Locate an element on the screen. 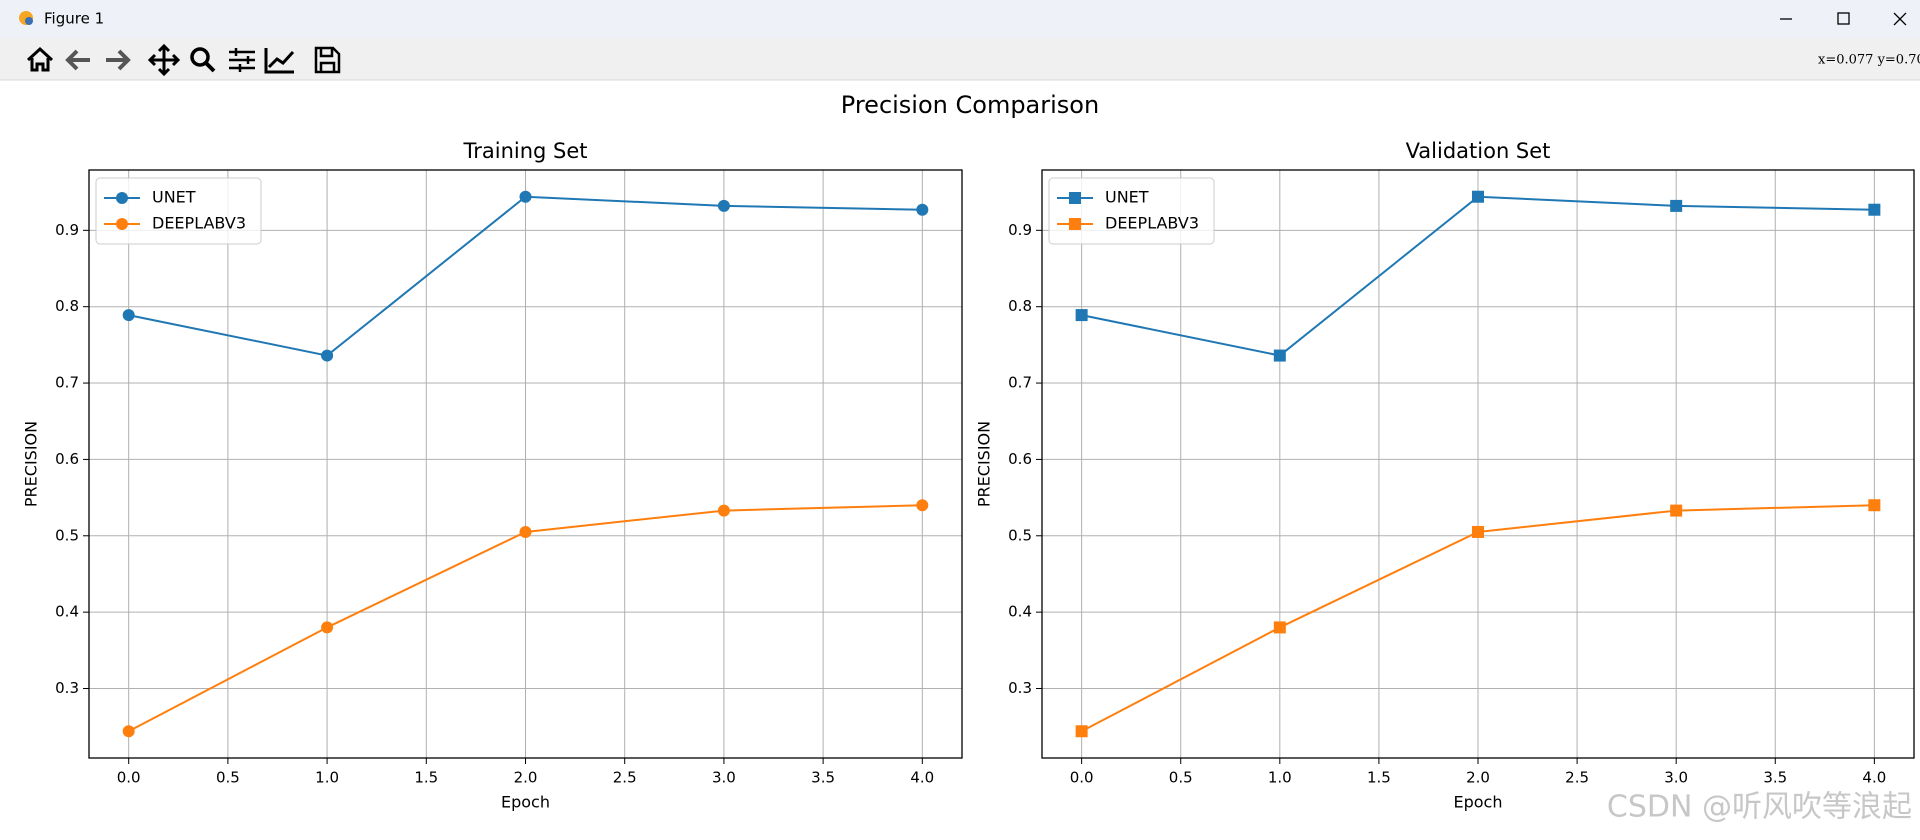 This screenshot has width=1920, height=840. axes-title: Validation Set is located at coordinates (1478, 151).